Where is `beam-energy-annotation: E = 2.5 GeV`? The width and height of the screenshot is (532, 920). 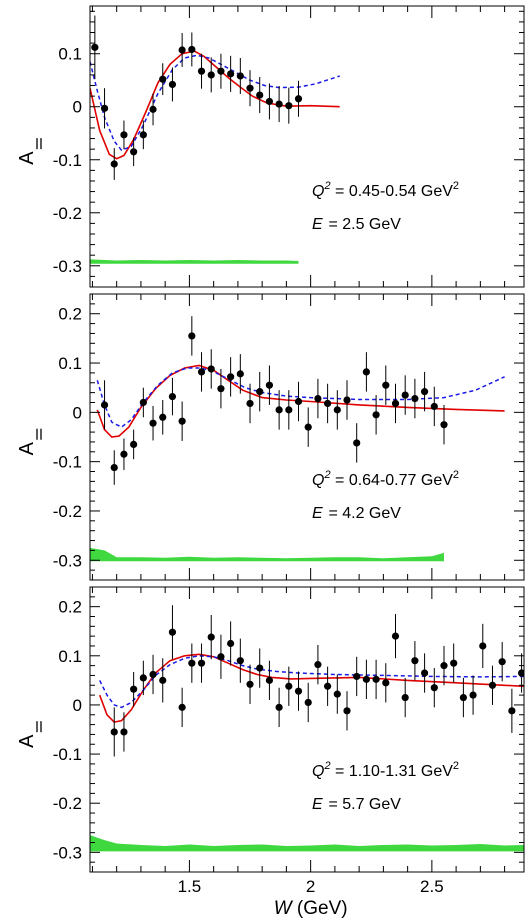
beam-energy-annotation: E = 2.5 GeV is located at coordinates (356, 224).